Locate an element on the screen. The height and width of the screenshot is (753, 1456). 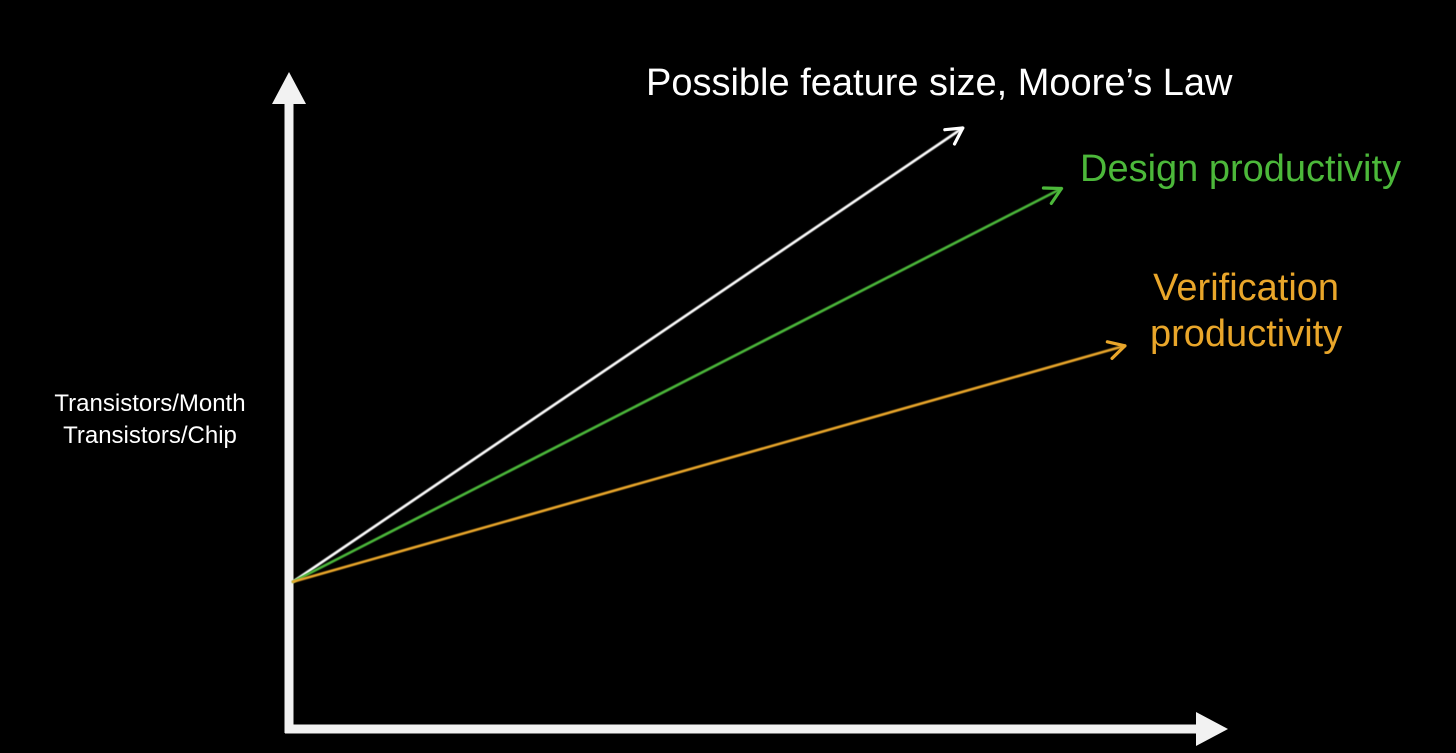
series-label-moores-law-text: Possible feature size, Moore’s Law is located at coordinates (939, 83).